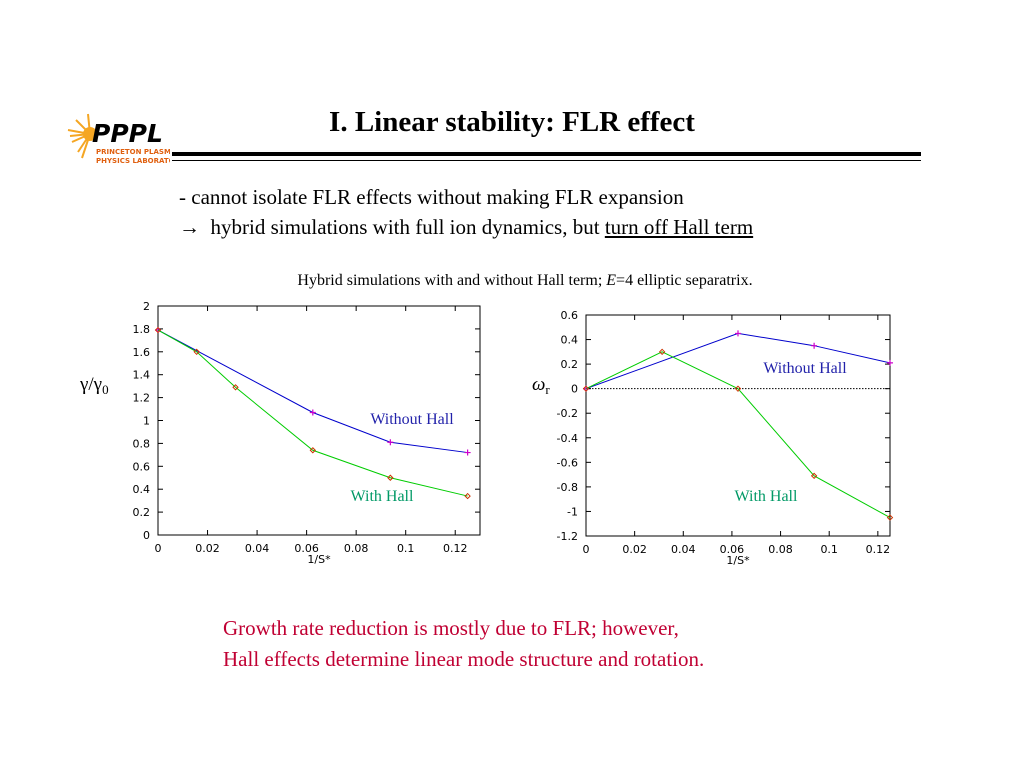  I want to click on pppl-logo: PPPL PRINCETON PLASMA PHYSICS LABORATORY, so click(118, 139).